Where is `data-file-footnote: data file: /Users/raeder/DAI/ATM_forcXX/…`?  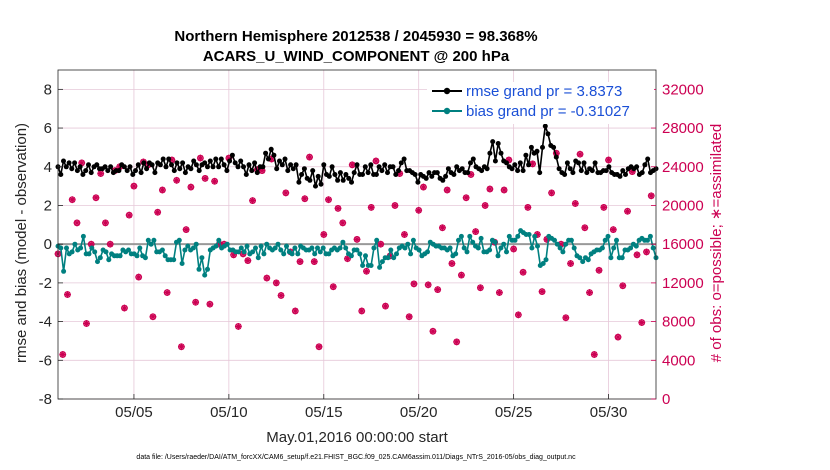
data-file-footnote: data file: /Users/raeder/DAI/ATM_forcXX/… is located at coordinates (356, 457).